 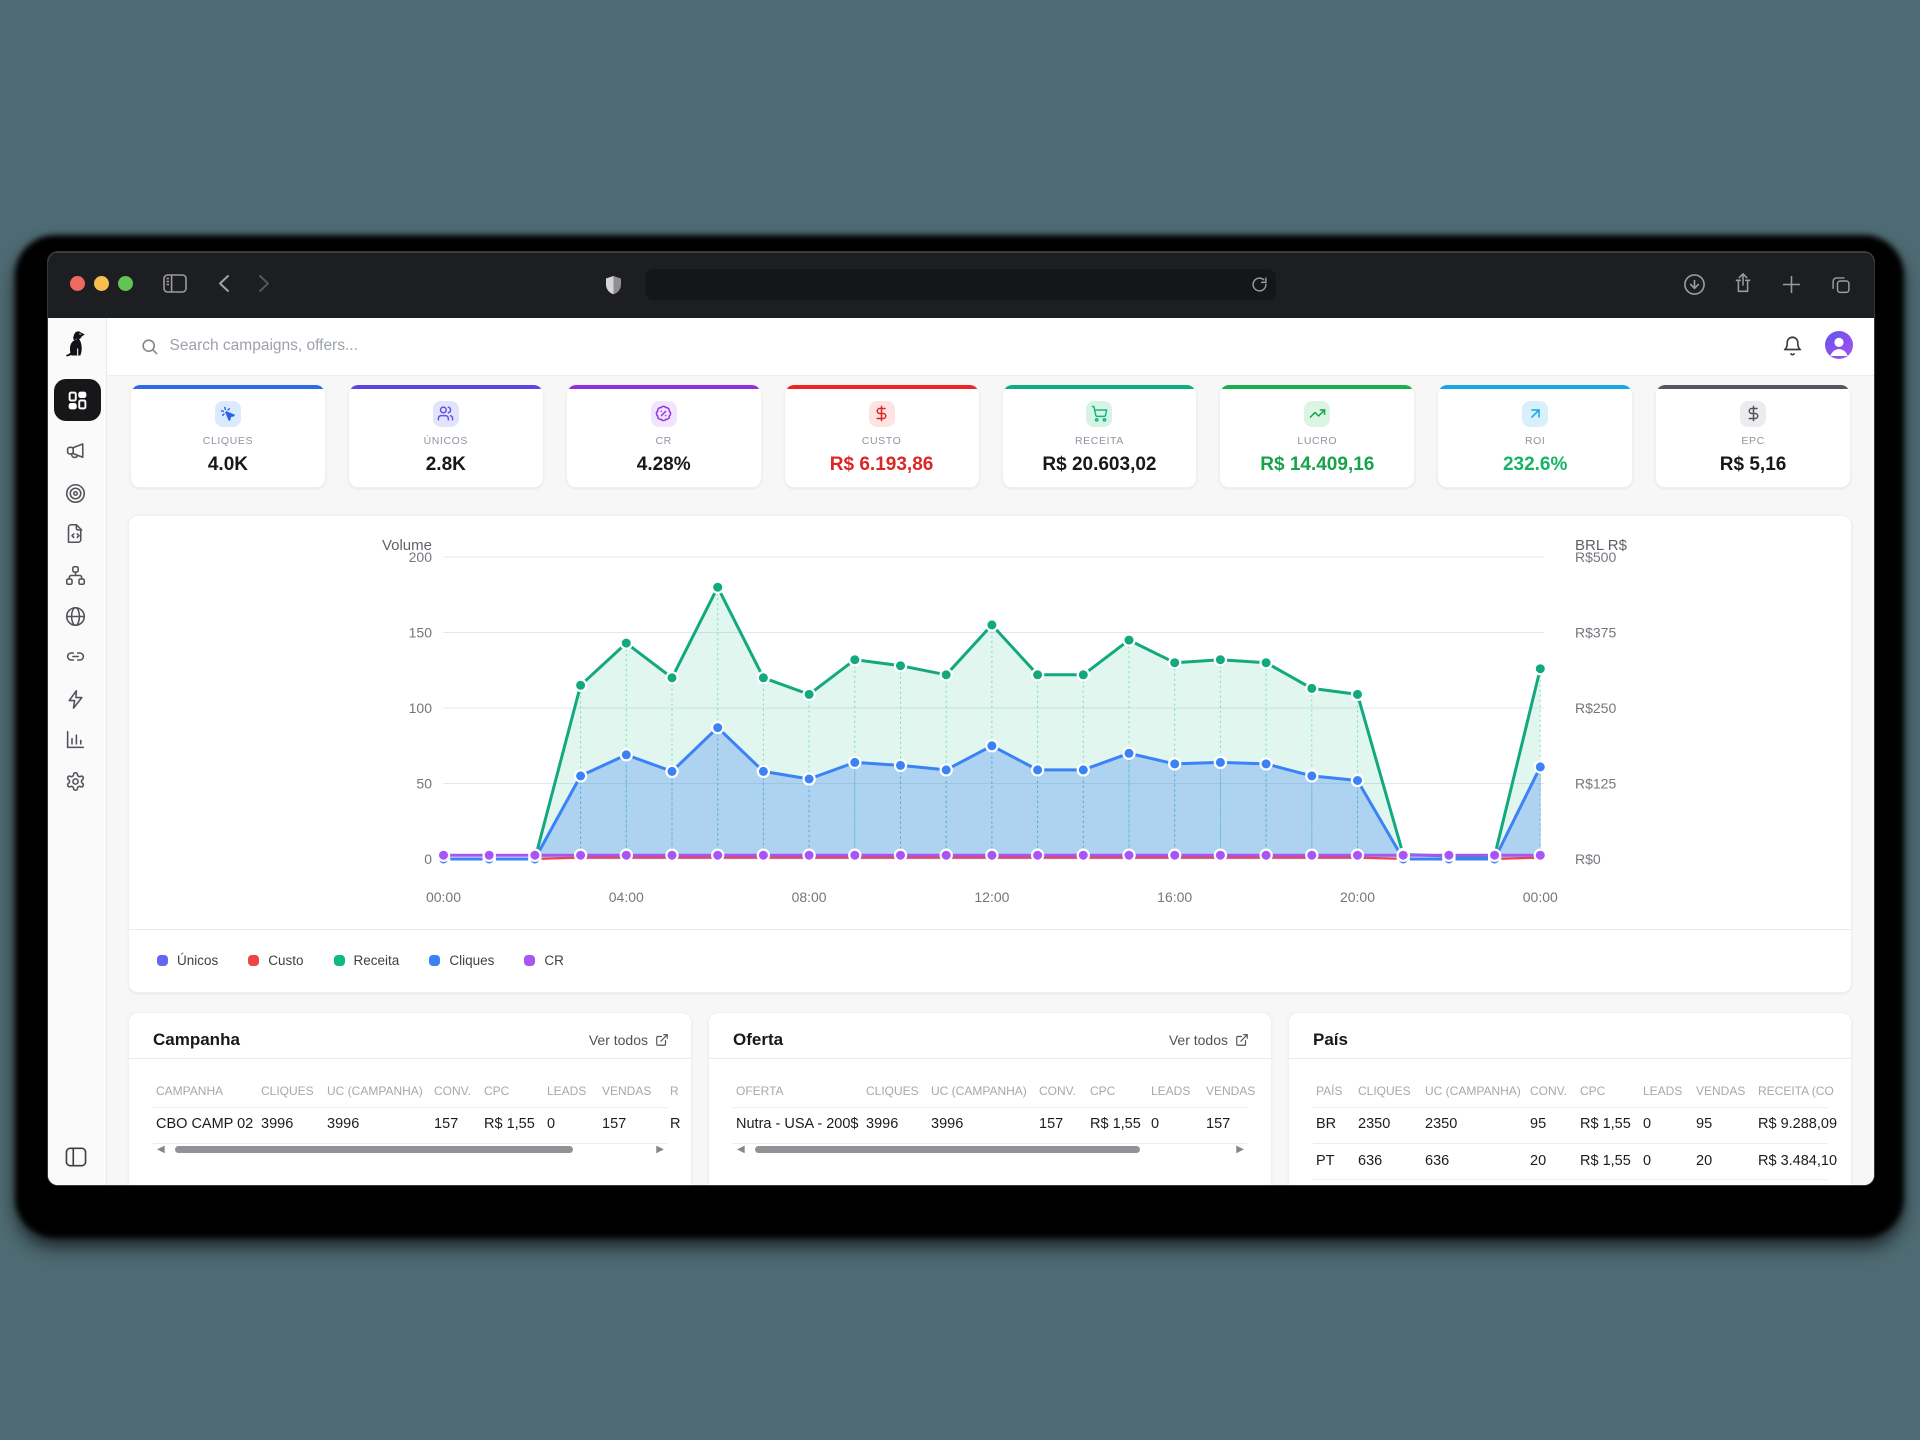 I want to click on svg-text: 04:00, so click(x=626, y=897).